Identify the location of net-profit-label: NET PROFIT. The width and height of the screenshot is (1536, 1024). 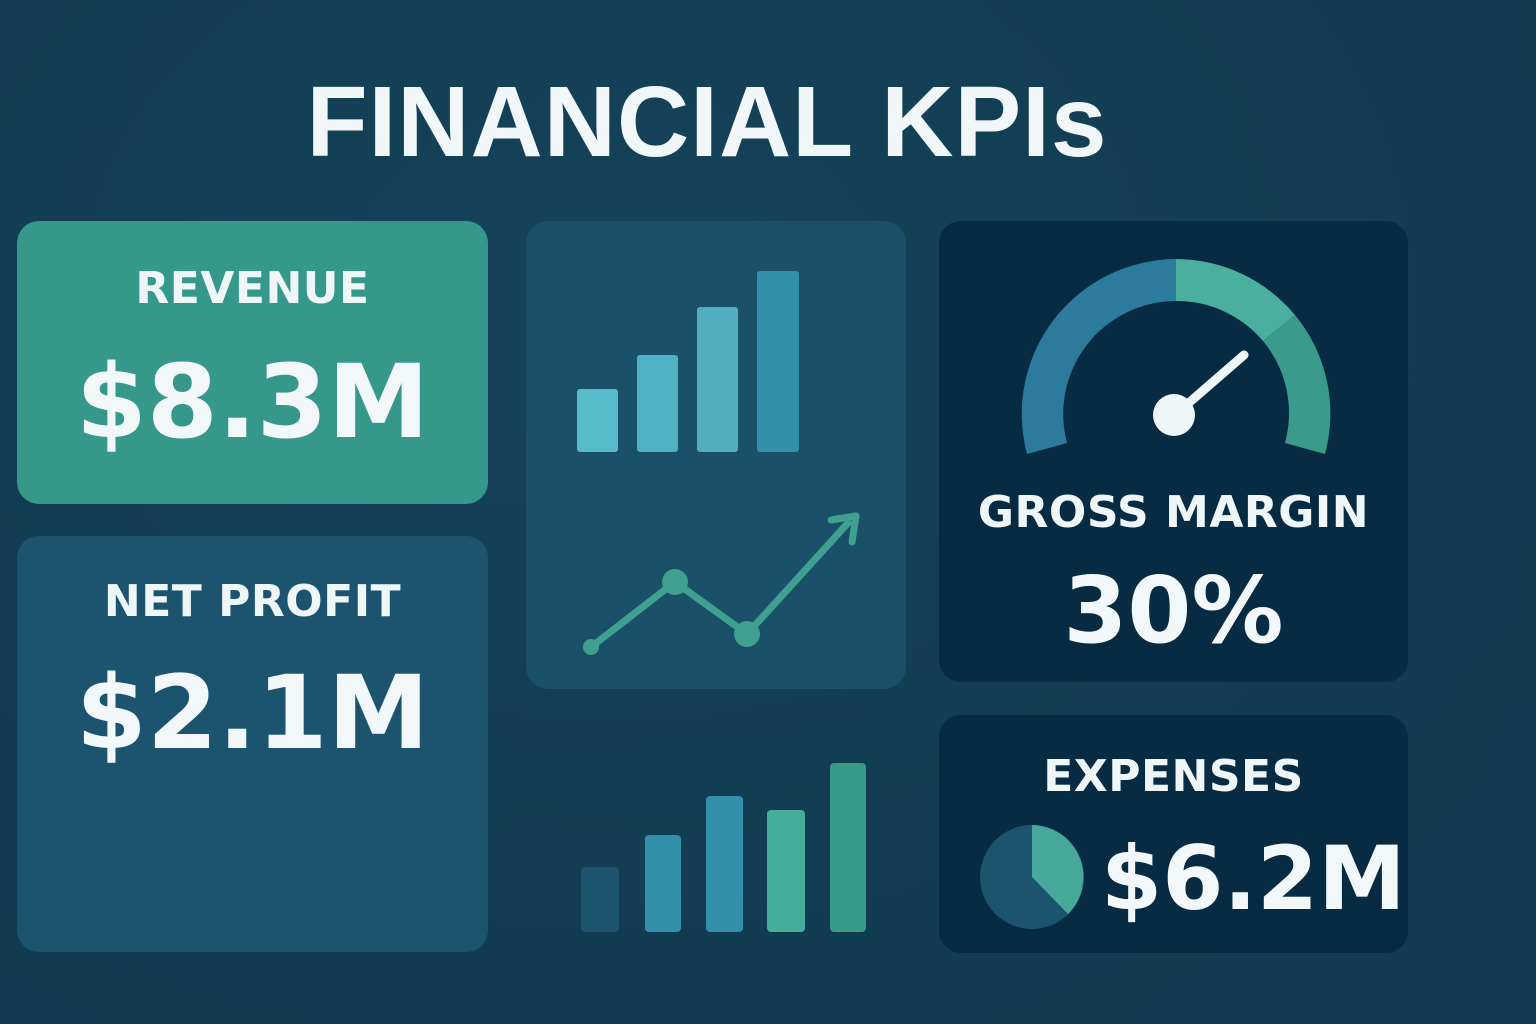
(252, 601).